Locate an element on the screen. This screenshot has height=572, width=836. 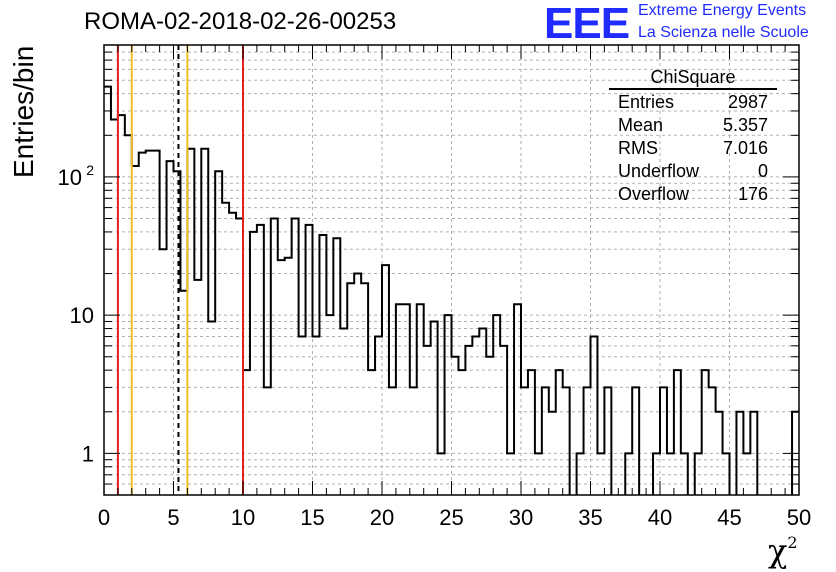
logo-subtitle-2: La Scienza nelle Scuole is located at coordinates (723, 32).